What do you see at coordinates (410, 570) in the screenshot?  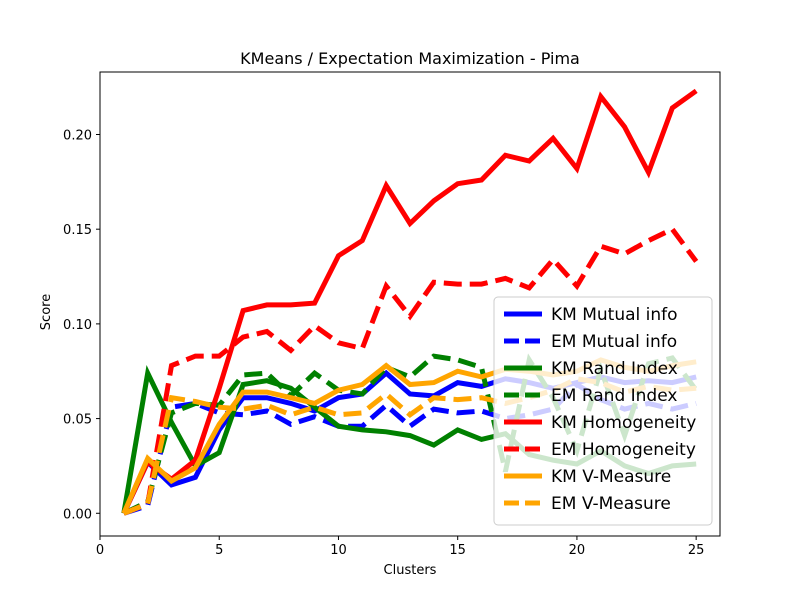 I see `x-axis-label: Clusters` at bounding box center [410, 570].